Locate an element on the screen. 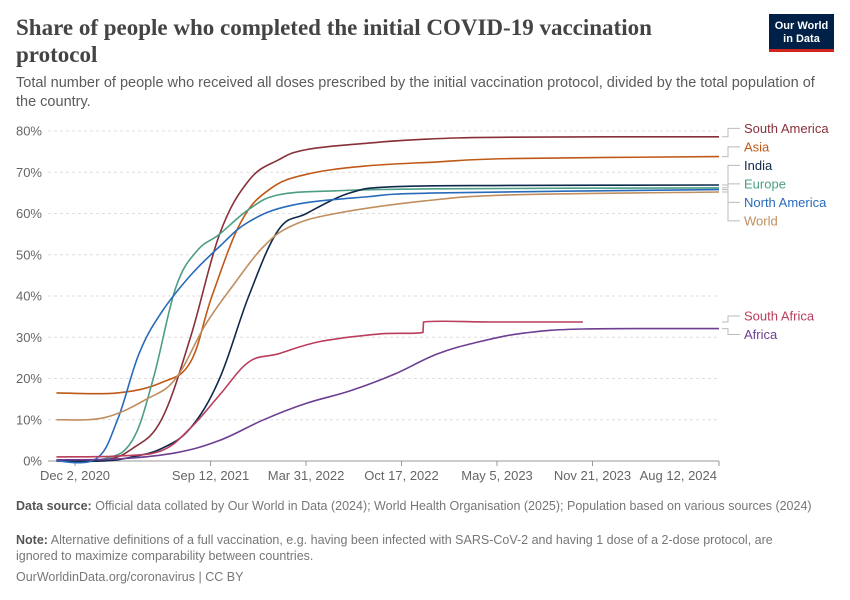 The height and width of the screenshot is (600, 850). owid-logo: Our World in Data is located at coordinates (801, 33).